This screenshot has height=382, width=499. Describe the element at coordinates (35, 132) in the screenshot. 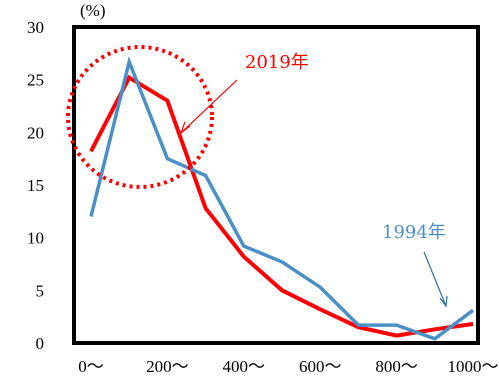

I see `y-tick-label-20: 20` at that location.